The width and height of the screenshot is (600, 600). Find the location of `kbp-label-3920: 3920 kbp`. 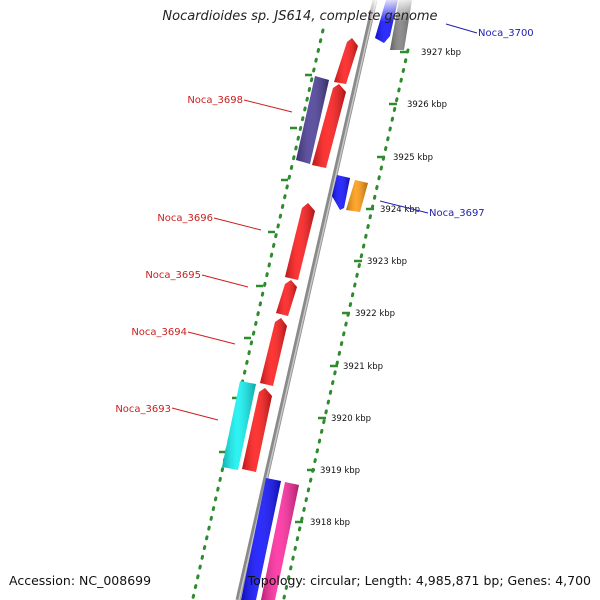

kbp-label-3920: 3920 kbp is located at coordinates (351, 419).